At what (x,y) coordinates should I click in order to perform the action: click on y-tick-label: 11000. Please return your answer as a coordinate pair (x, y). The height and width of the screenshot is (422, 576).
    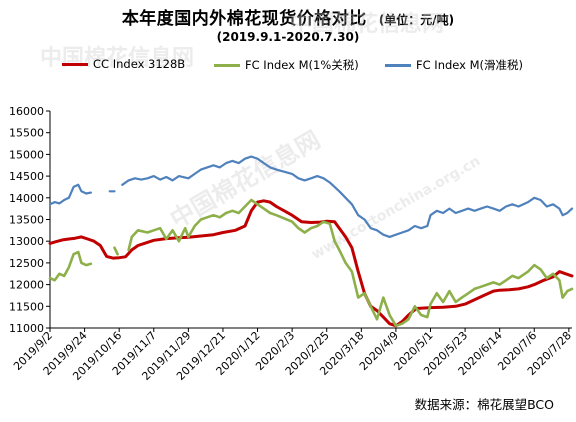
    Looking at the image, I should click on (26, 328).